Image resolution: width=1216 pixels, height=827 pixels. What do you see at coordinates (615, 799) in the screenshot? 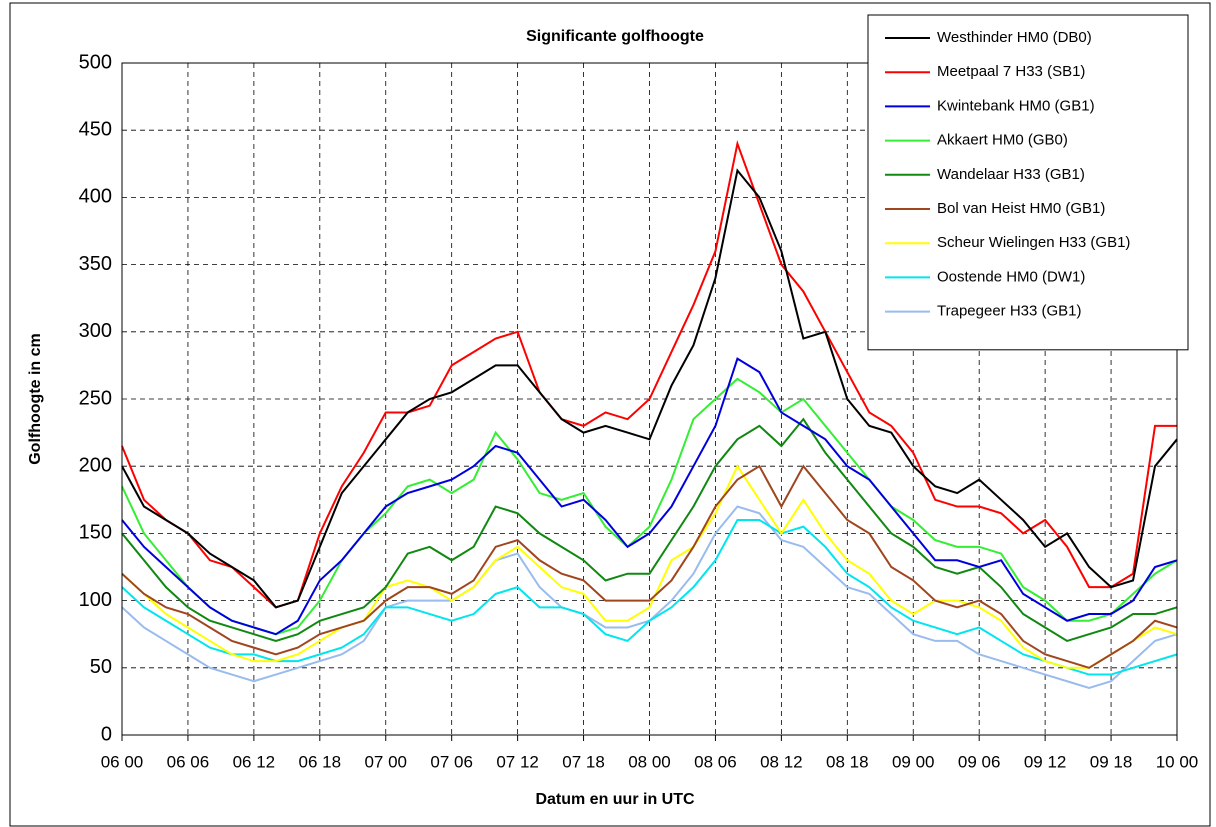
I see `x-axis-label: Datum en uur in UTC` at bounding box center [615, 799].